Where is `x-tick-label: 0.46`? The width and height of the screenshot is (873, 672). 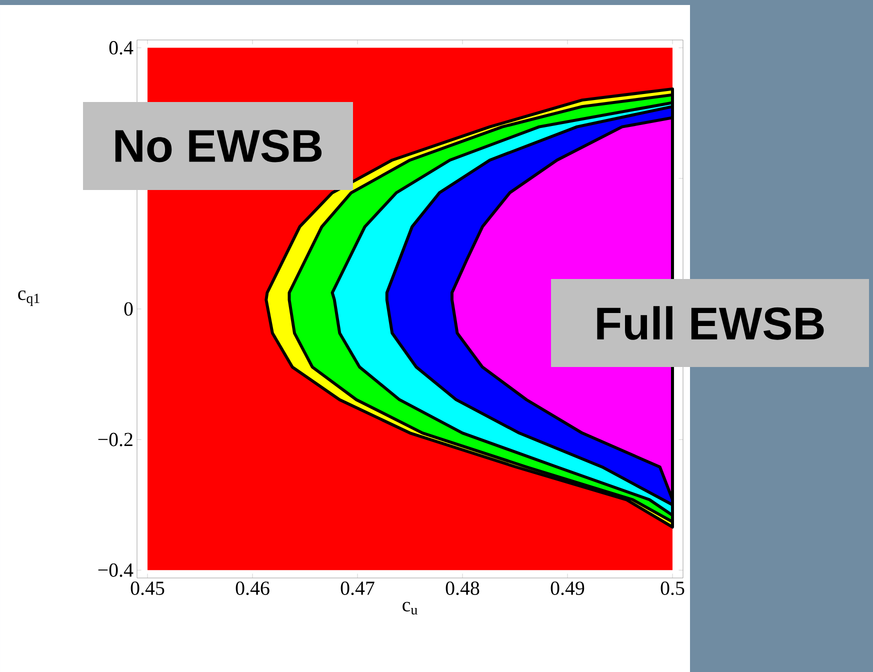
x-tick-label: 0.46 is located at coordinates (253, 589).